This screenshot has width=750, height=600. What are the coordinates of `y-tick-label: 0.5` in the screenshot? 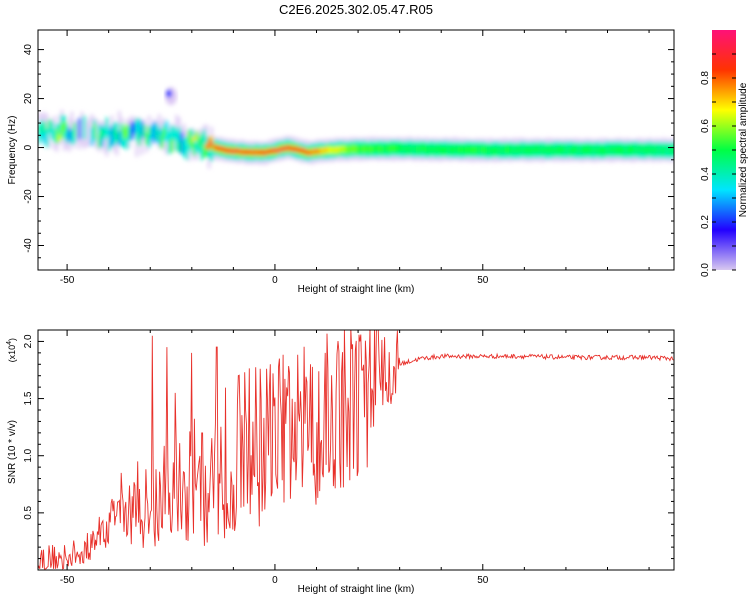 It's located at (28, 512).